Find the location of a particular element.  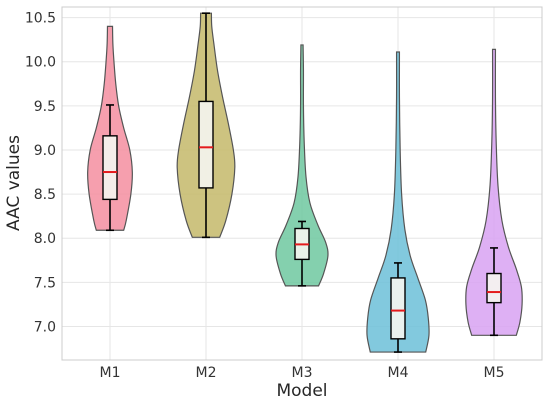

x-tick-label: M3 is located at coordinates (302, 373).